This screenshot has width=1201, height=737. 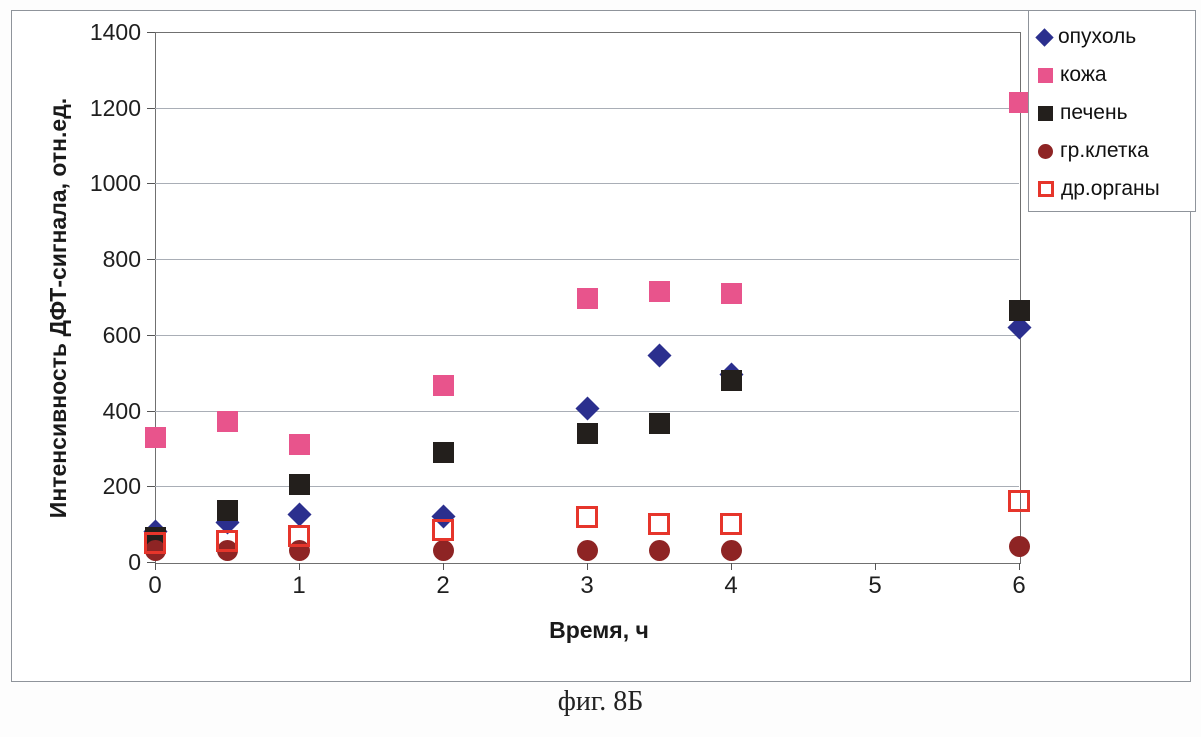 I want to click on legend-label: др.органы, so click(x=1110, y=188).